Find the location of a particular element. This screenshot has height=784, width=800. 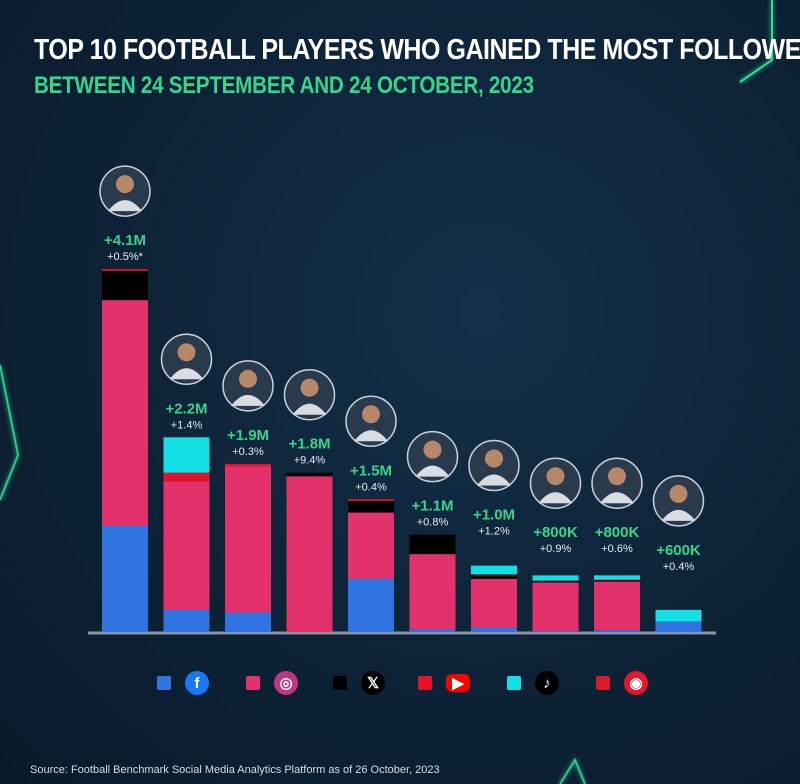

percent-label: +1.4% is located at coordinates (187, 425).